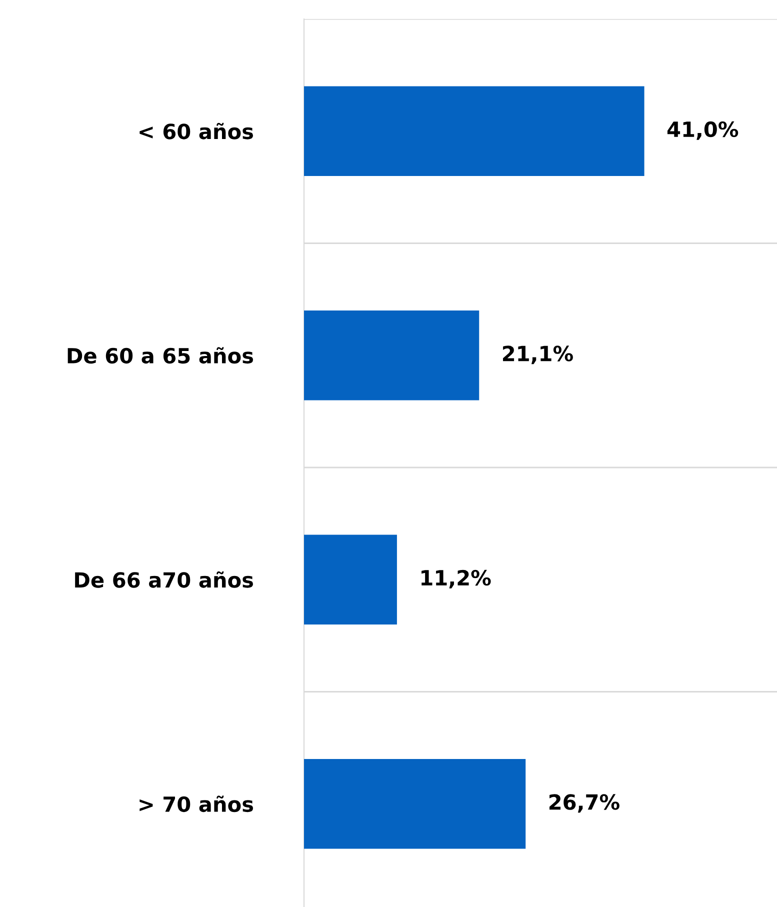  I want to click on y-tick-label: > 70 años, so click(197, 804).